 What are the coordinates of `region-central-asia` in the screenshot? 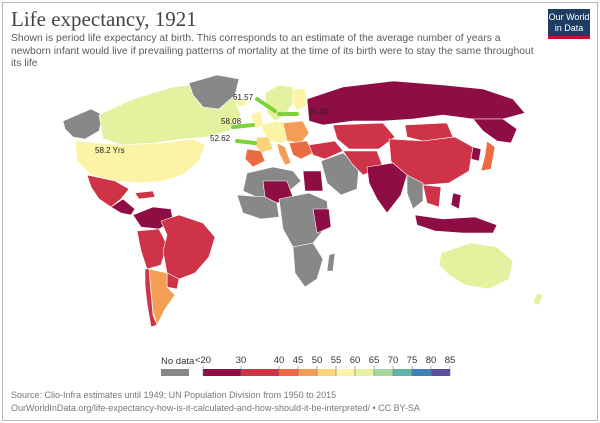 It's located at (364, 136).